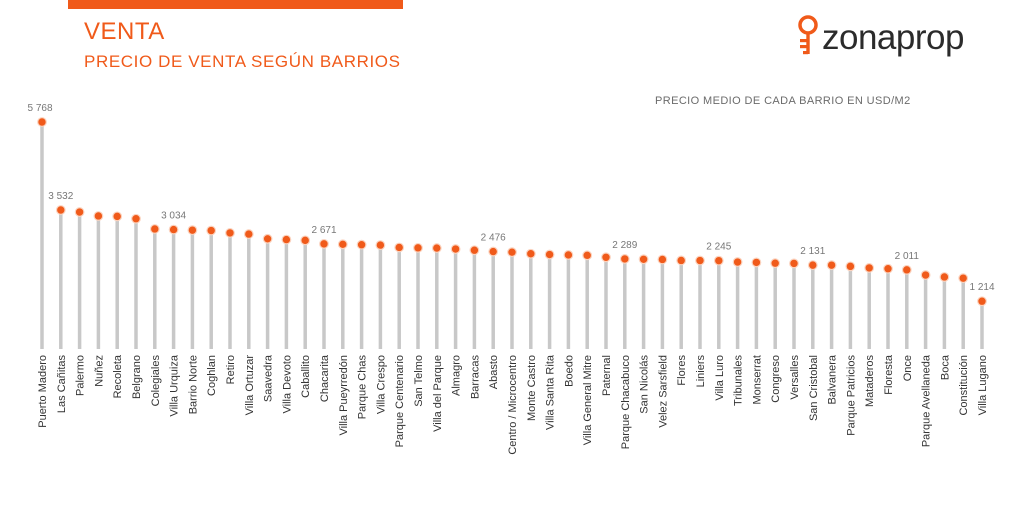 This screenshot has height=523, width=1024. I want to click on category-label: San Cristobal, so click(814, 388).